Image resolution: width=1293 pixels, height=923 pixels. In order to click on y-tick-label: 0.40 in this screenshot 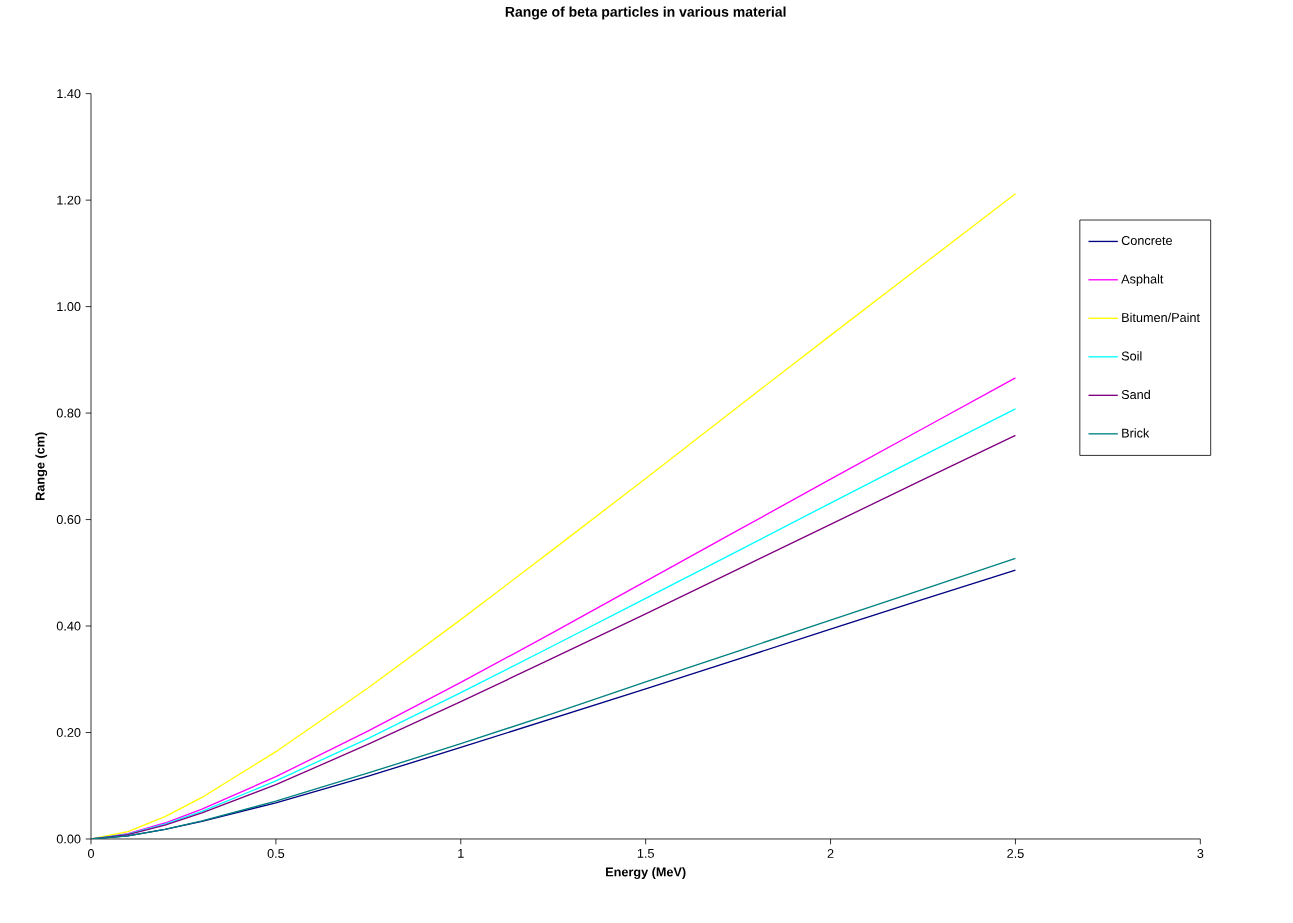, I will do `click(68, 626)`.